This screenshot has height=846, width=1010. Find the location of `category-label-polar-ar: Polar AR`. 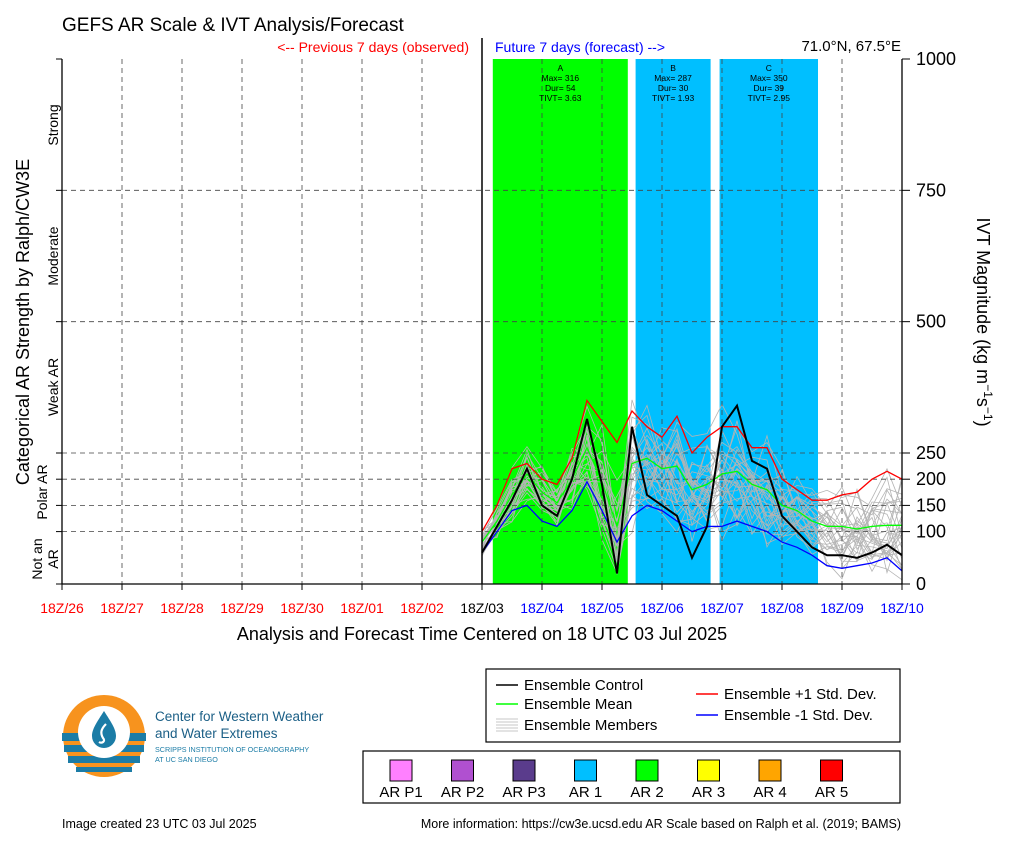

category-label-polar-ar: Polar AR is located at coordinates (42, 491).